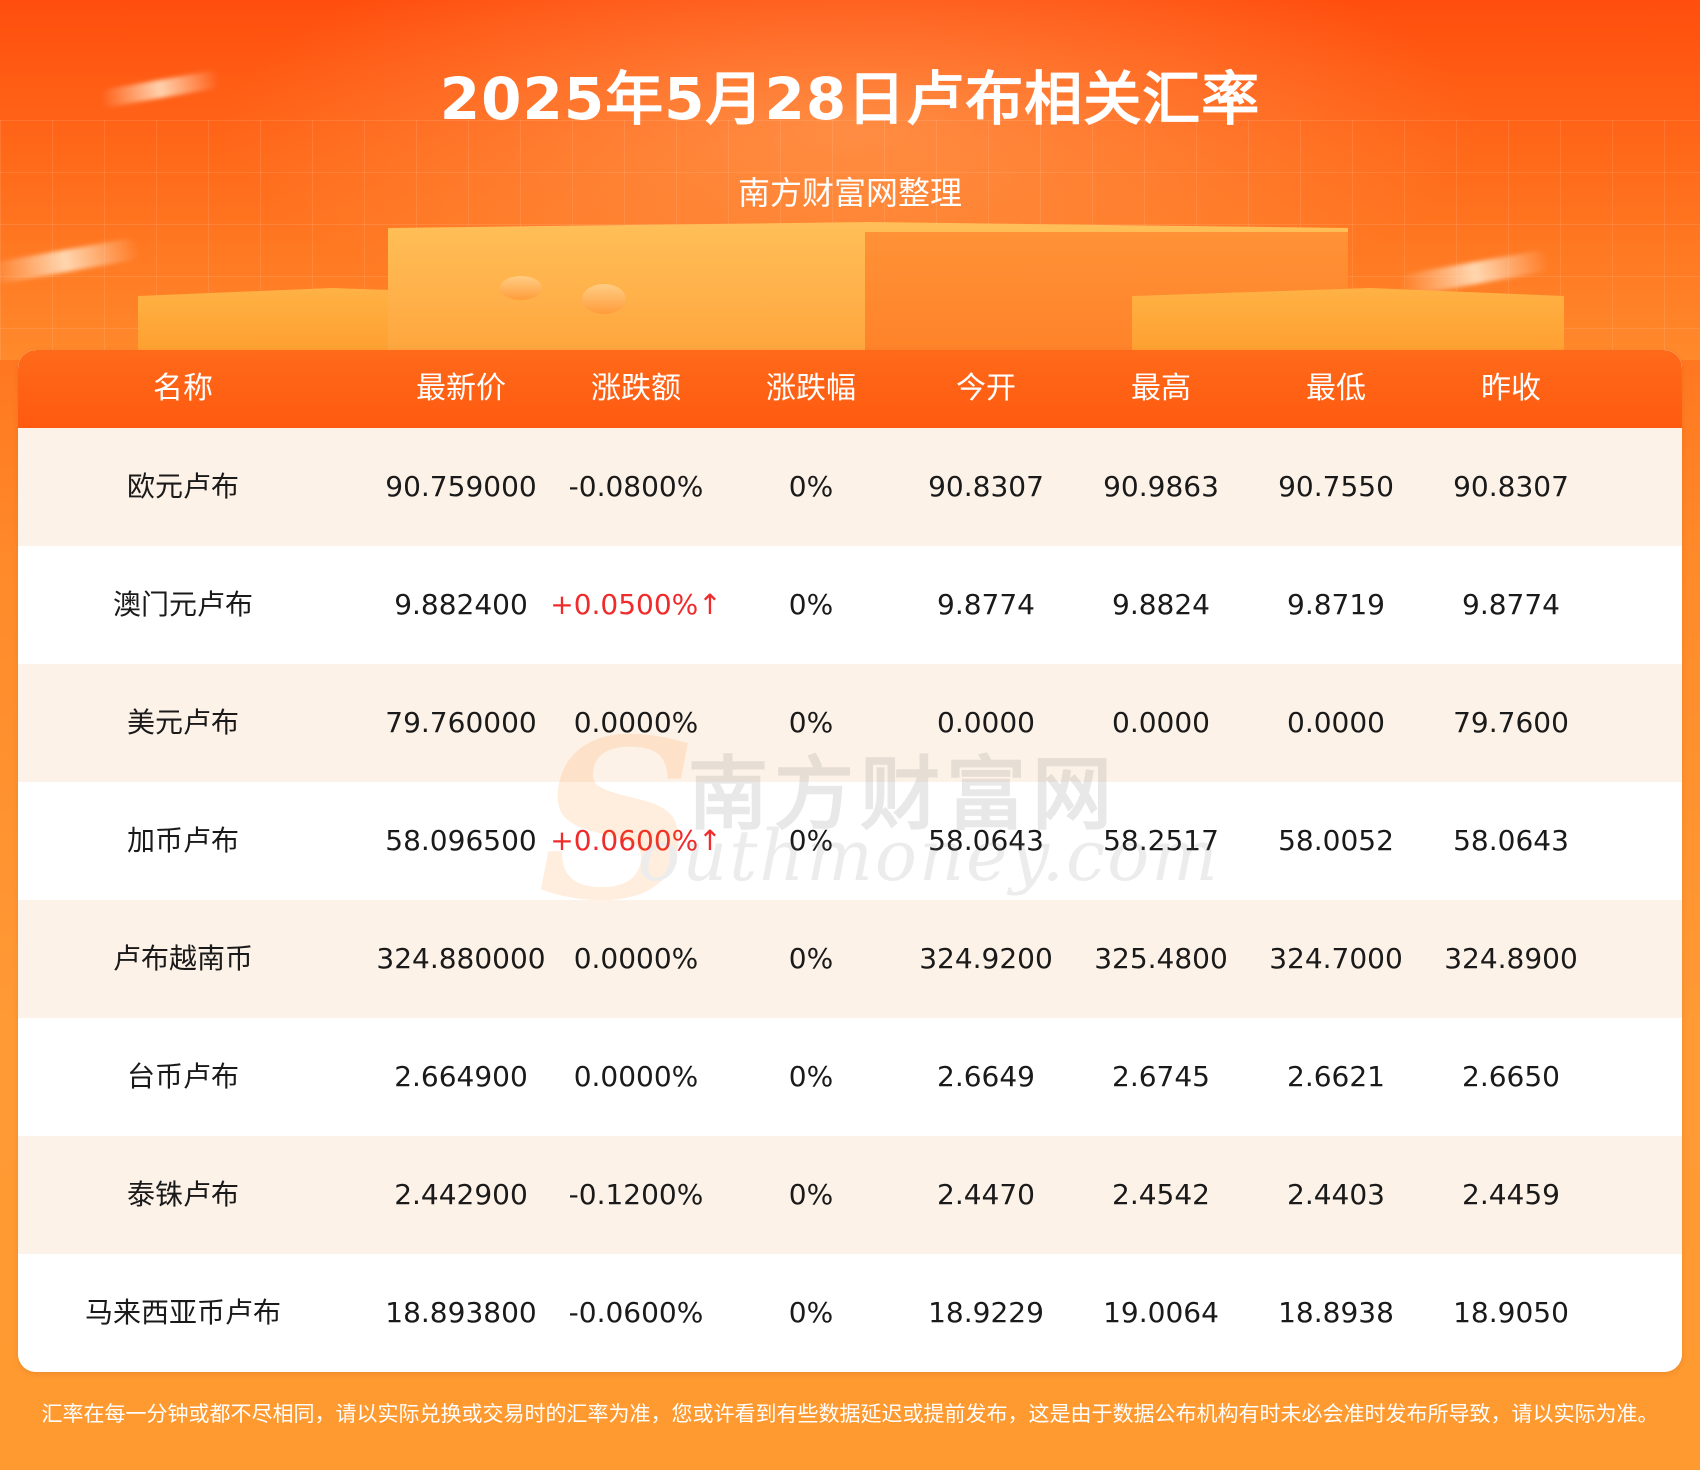 This screenshot has height=1470, width=1700. Describe the element at coordinates (1511, 1076) in the screenshot. I see `cell-prev-close: 2.6650` at that location.